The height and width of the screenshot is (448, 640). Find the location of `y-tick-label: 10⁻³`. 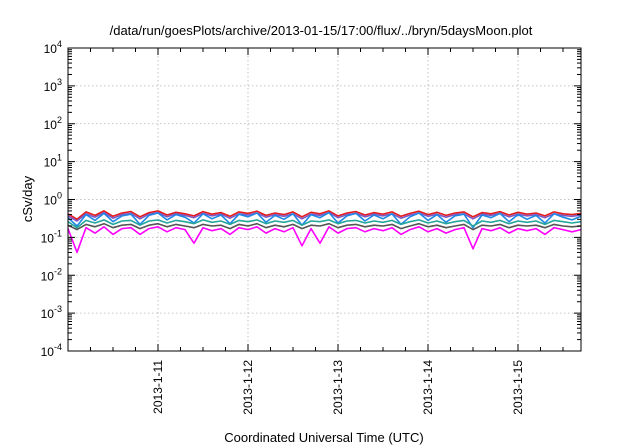

y-tick-label: 10⁻³ is located at coordinates (51, 312).